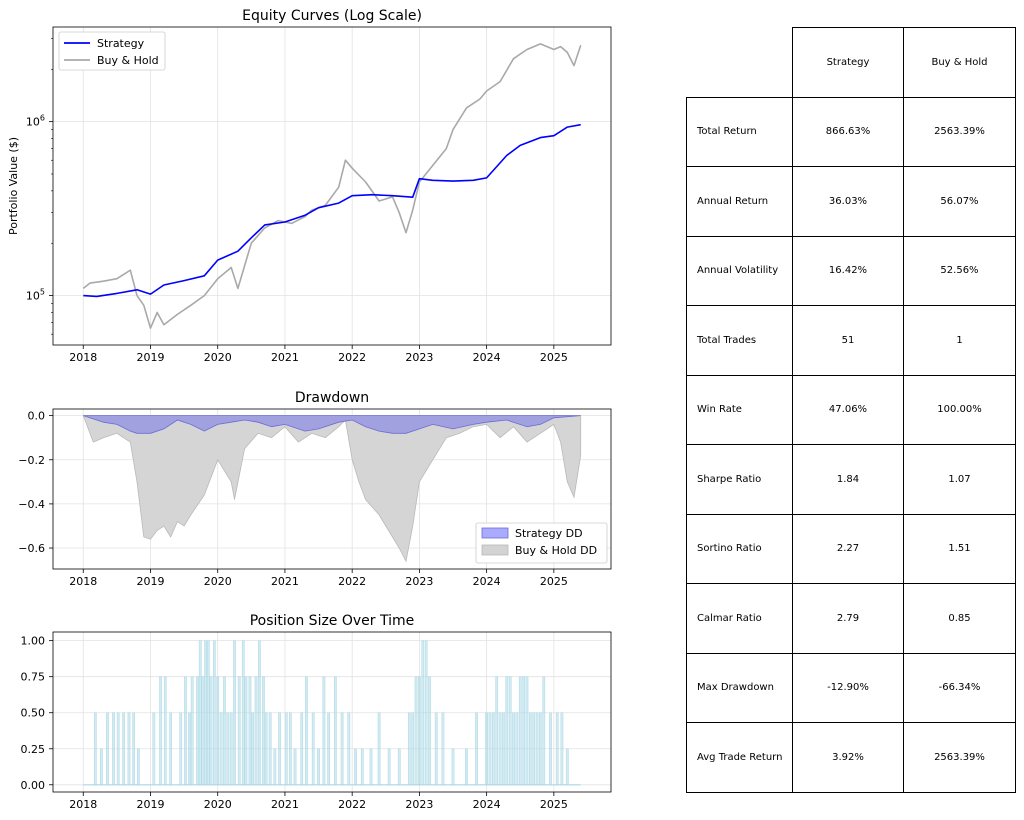 The height and width of the screenshot is (820, 1024). What do you see at coordinates (83, 804) in the screenshot?
I see `x-tick-label: 2018` at bounding box center [83, 804].